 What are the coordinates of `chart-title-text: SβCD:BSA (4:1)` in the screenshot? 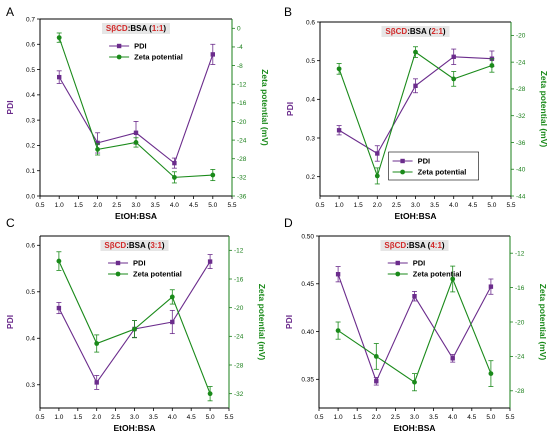 It's located at (414, 245).